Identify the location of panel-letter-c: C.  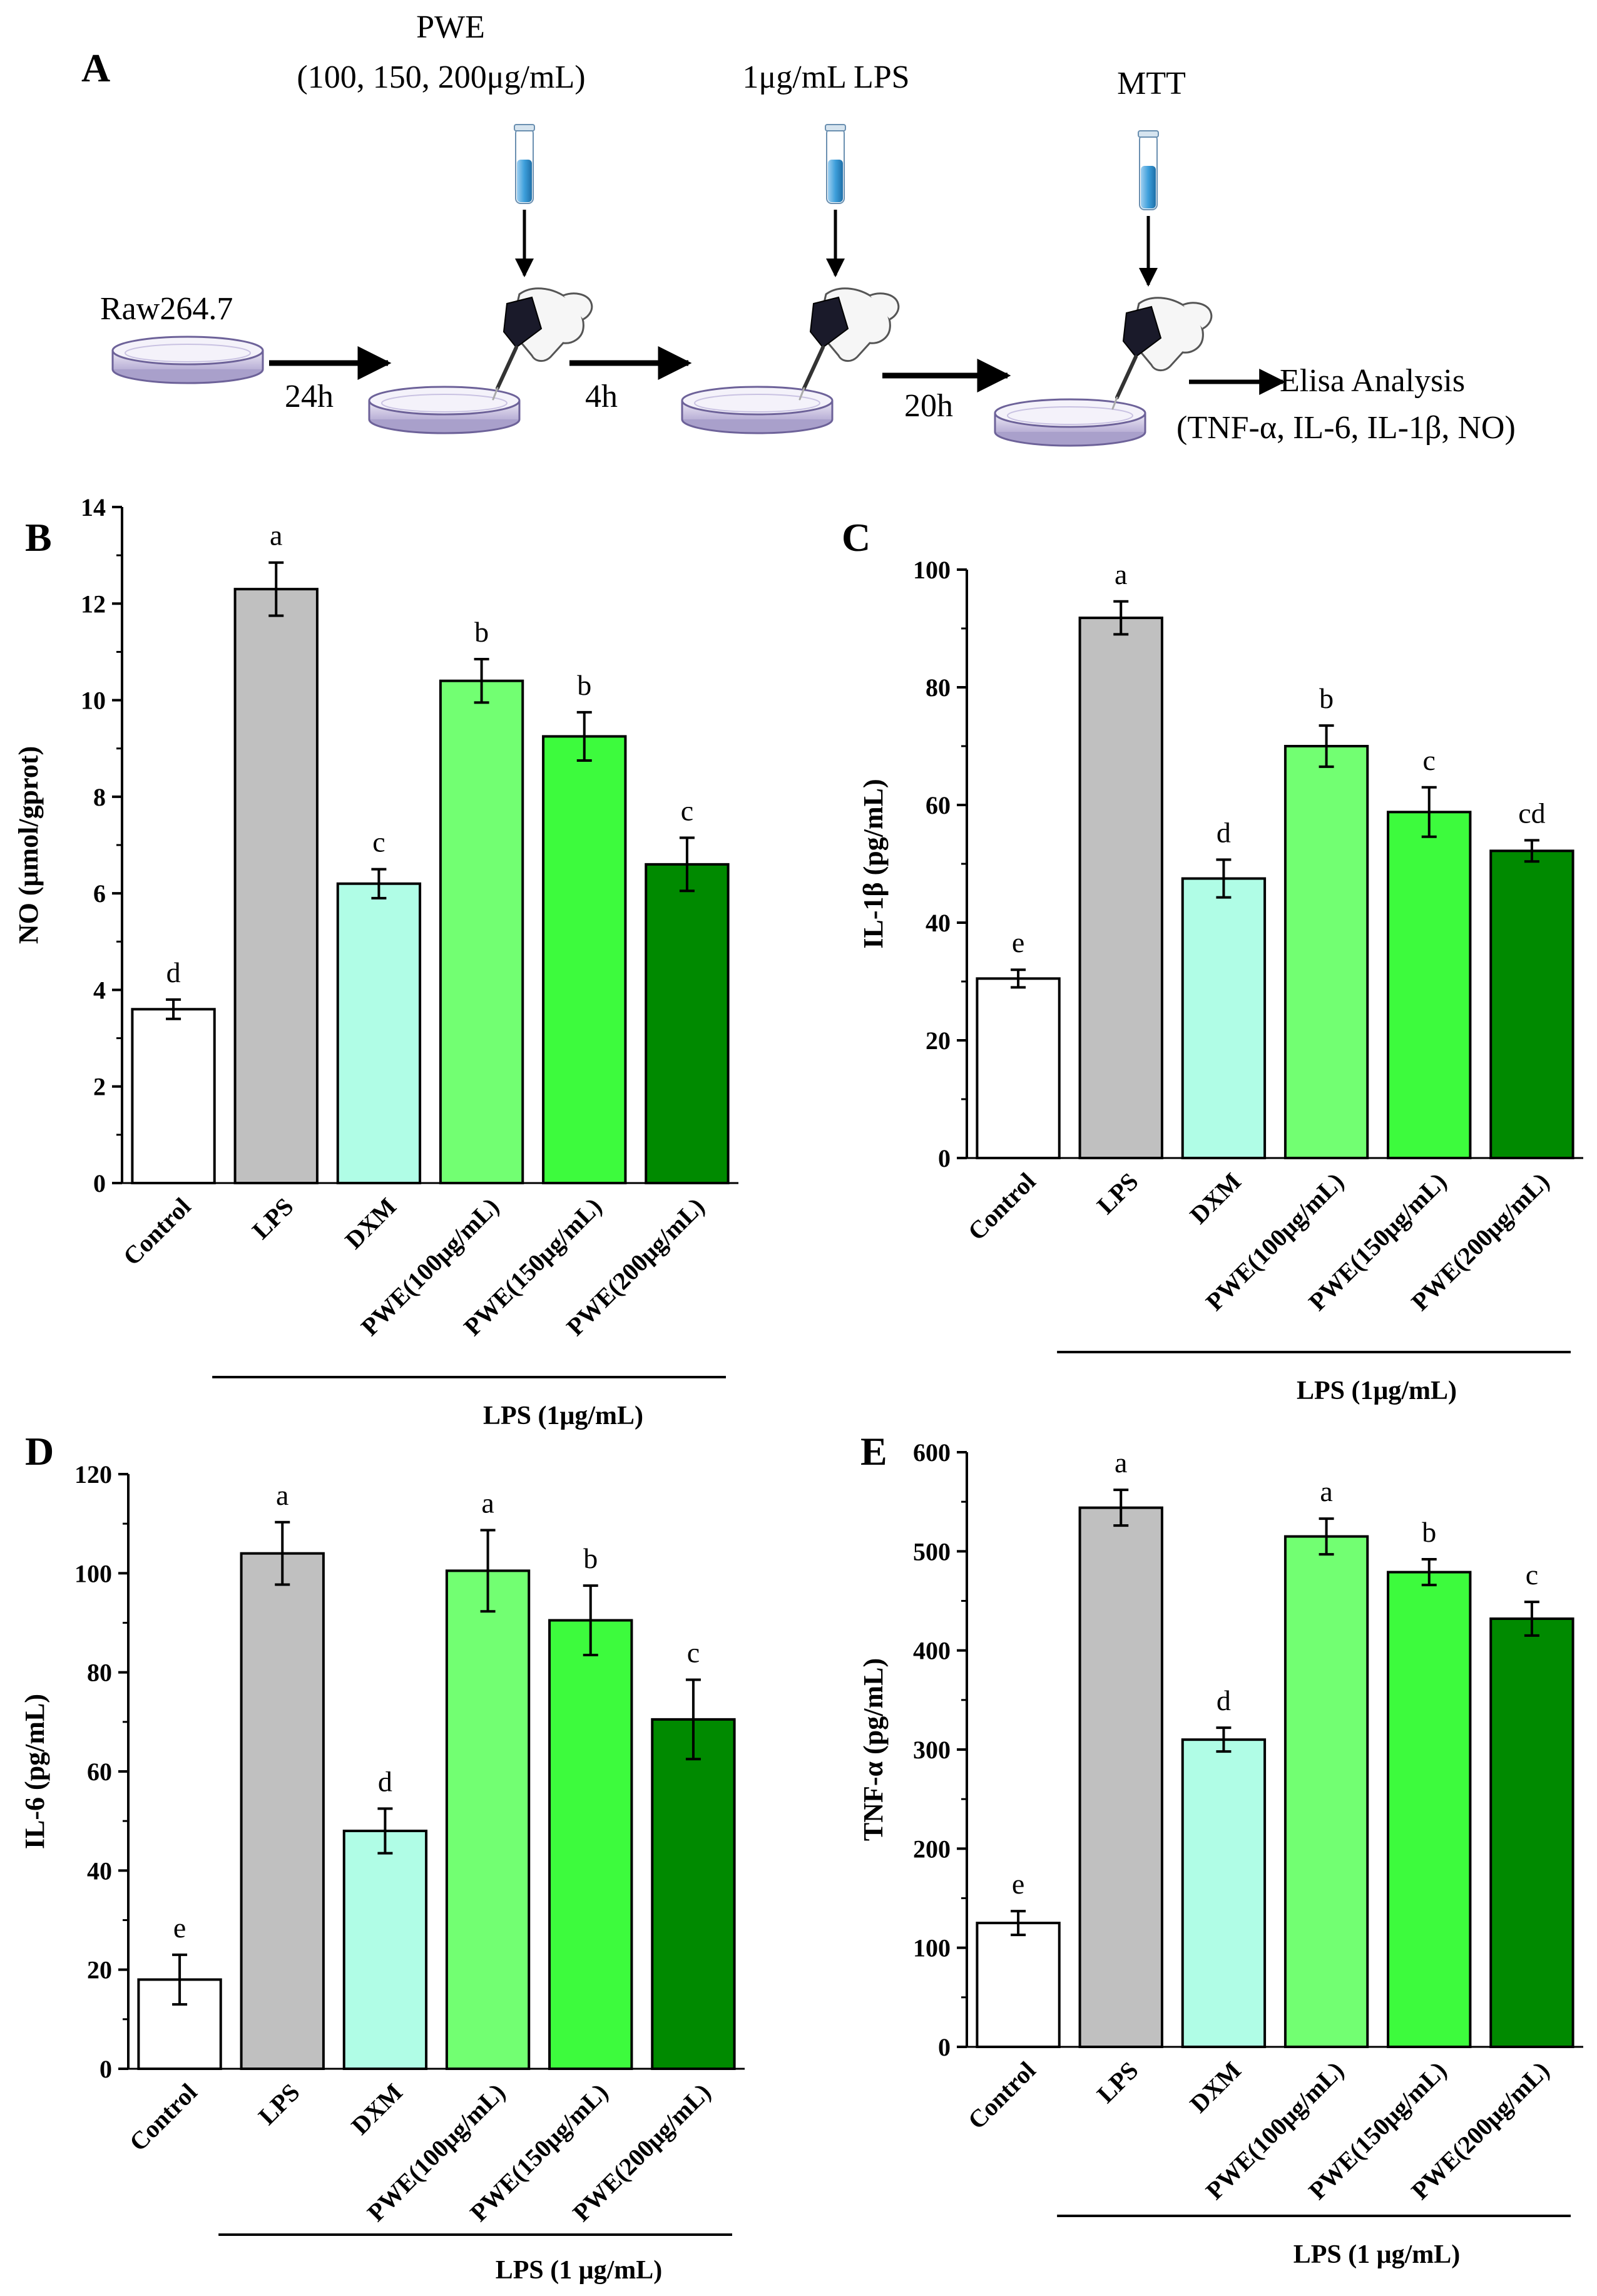
(856, 538).